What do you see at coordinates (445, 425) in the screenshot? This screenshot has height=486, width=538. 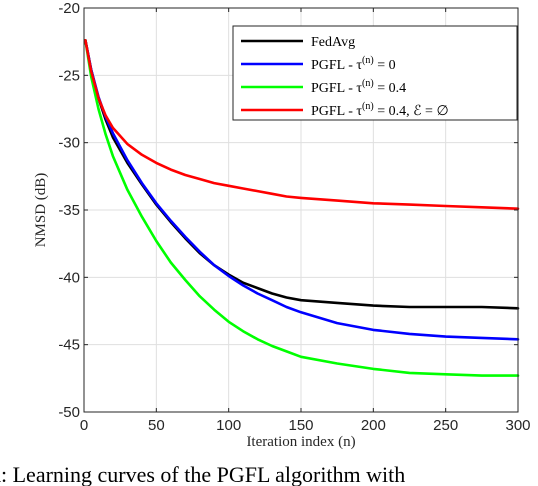 I see `x-tick-label: 250` at bounding box center [445, 425].